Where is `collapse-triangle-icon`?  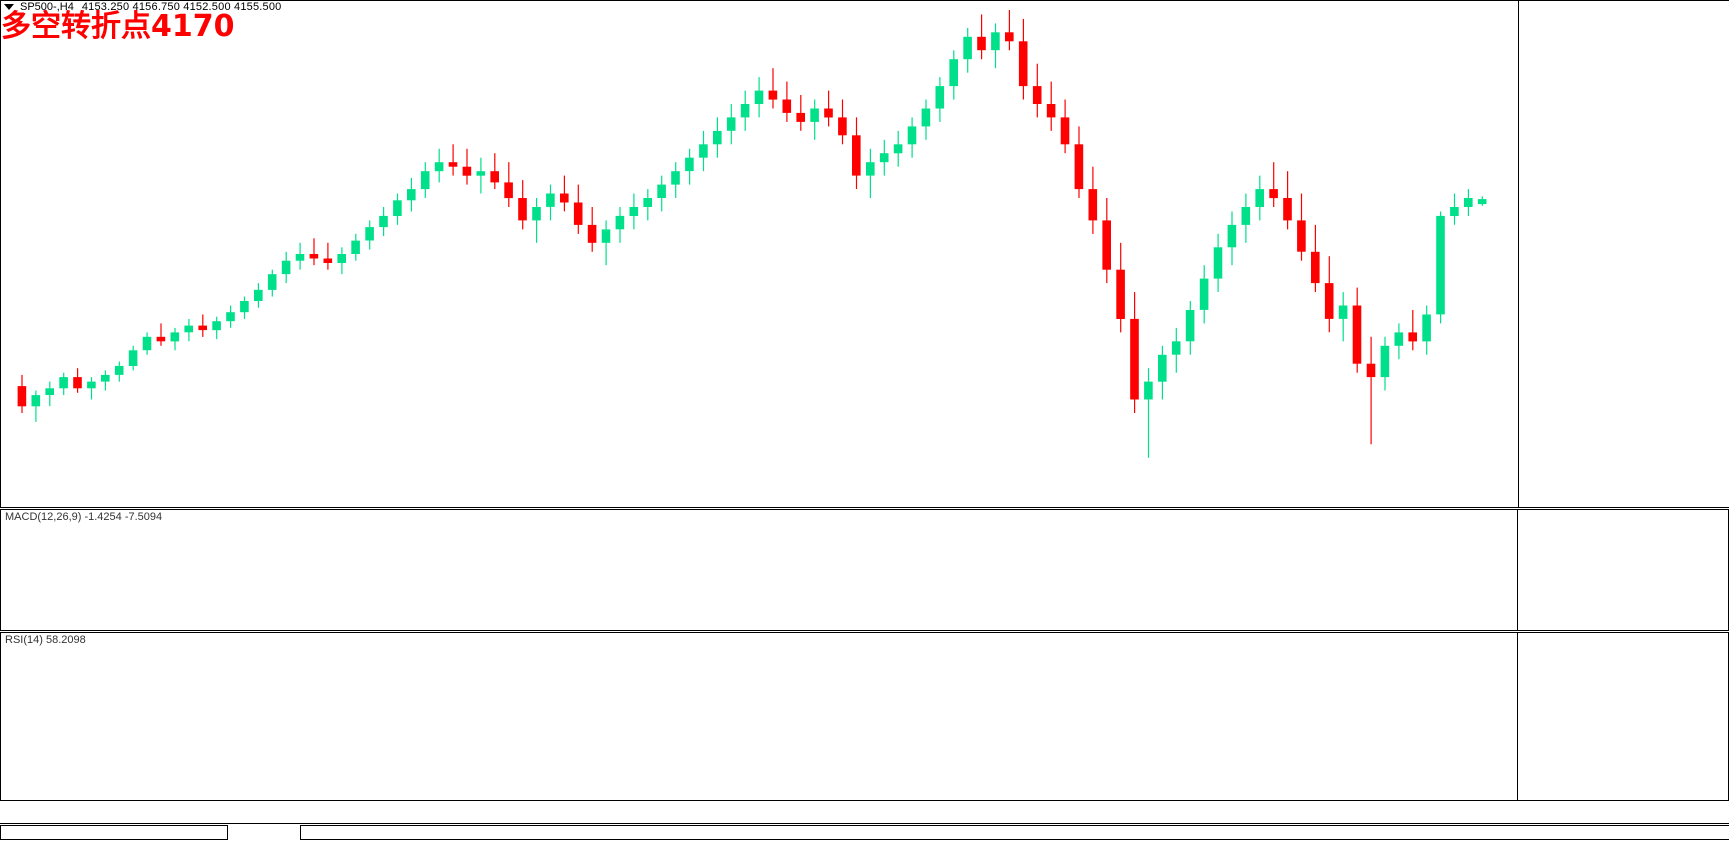 collapse-triangle-icon is located at coordinates (9, 7).